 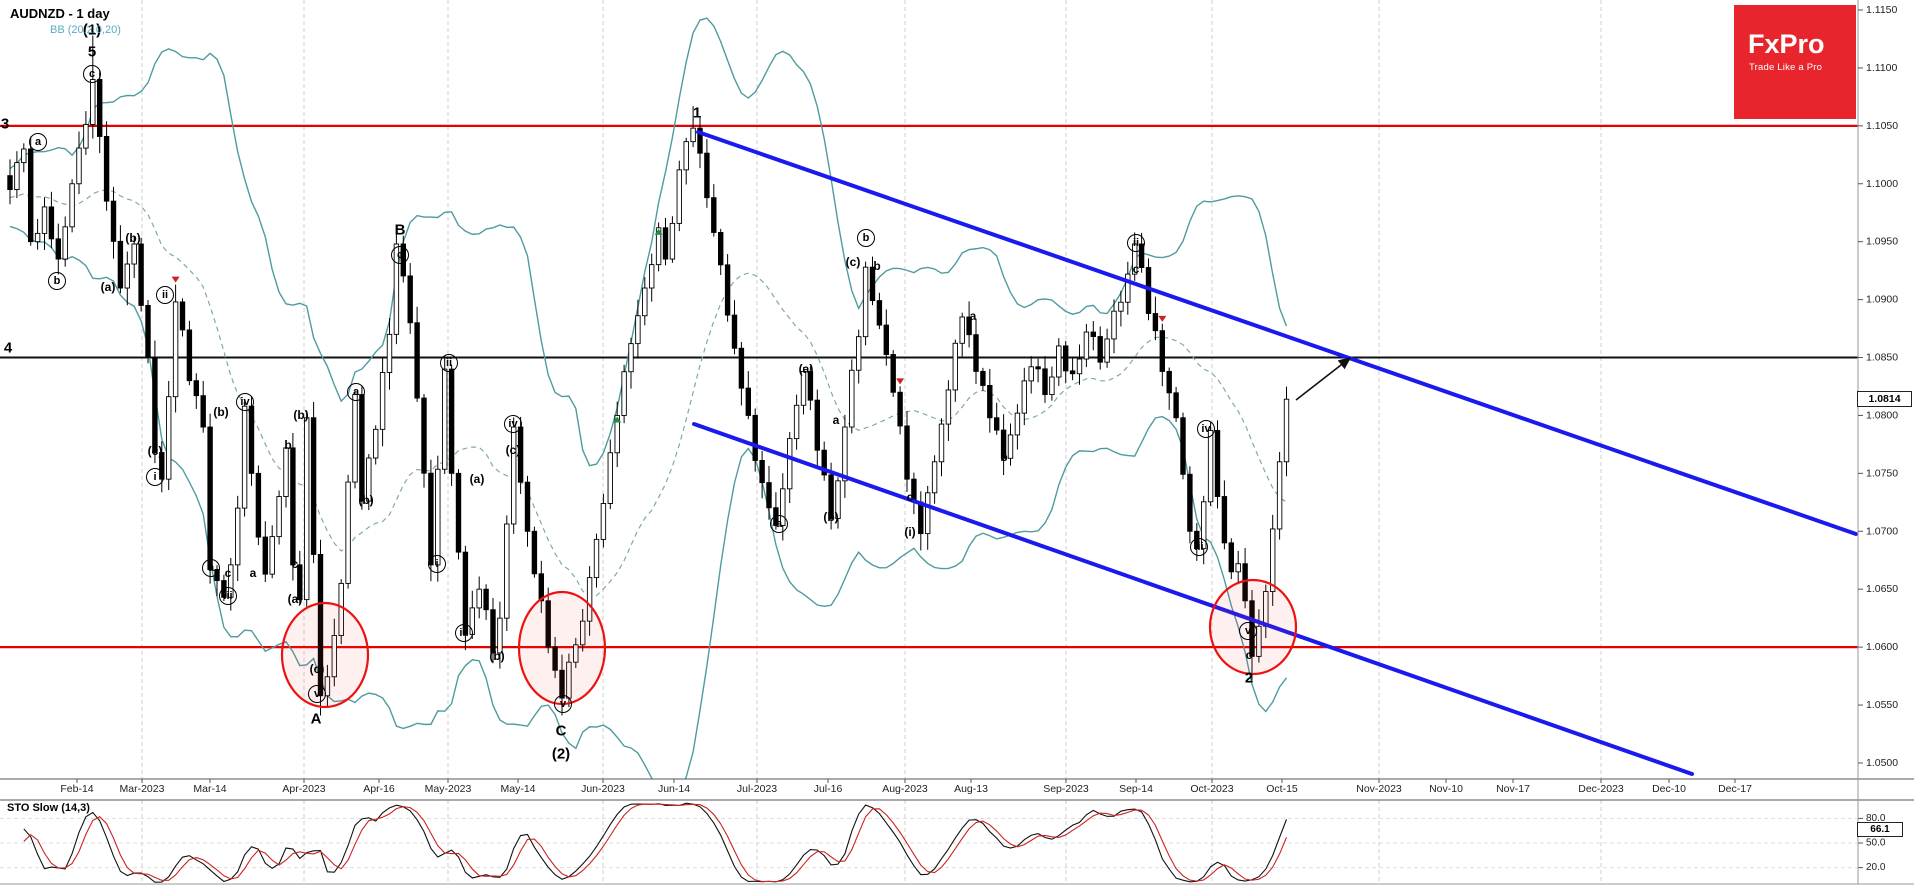 What do you see at coordinates (836, 420) in the screenshot?
I see `wave-label: a` at bounding box center [836, 420].